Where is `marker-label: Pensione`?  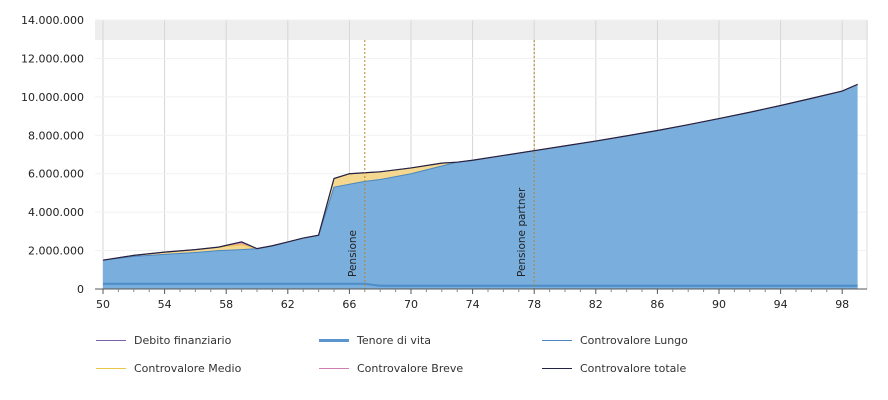
marker-label: Pensione is located at coordinates (353, 253).